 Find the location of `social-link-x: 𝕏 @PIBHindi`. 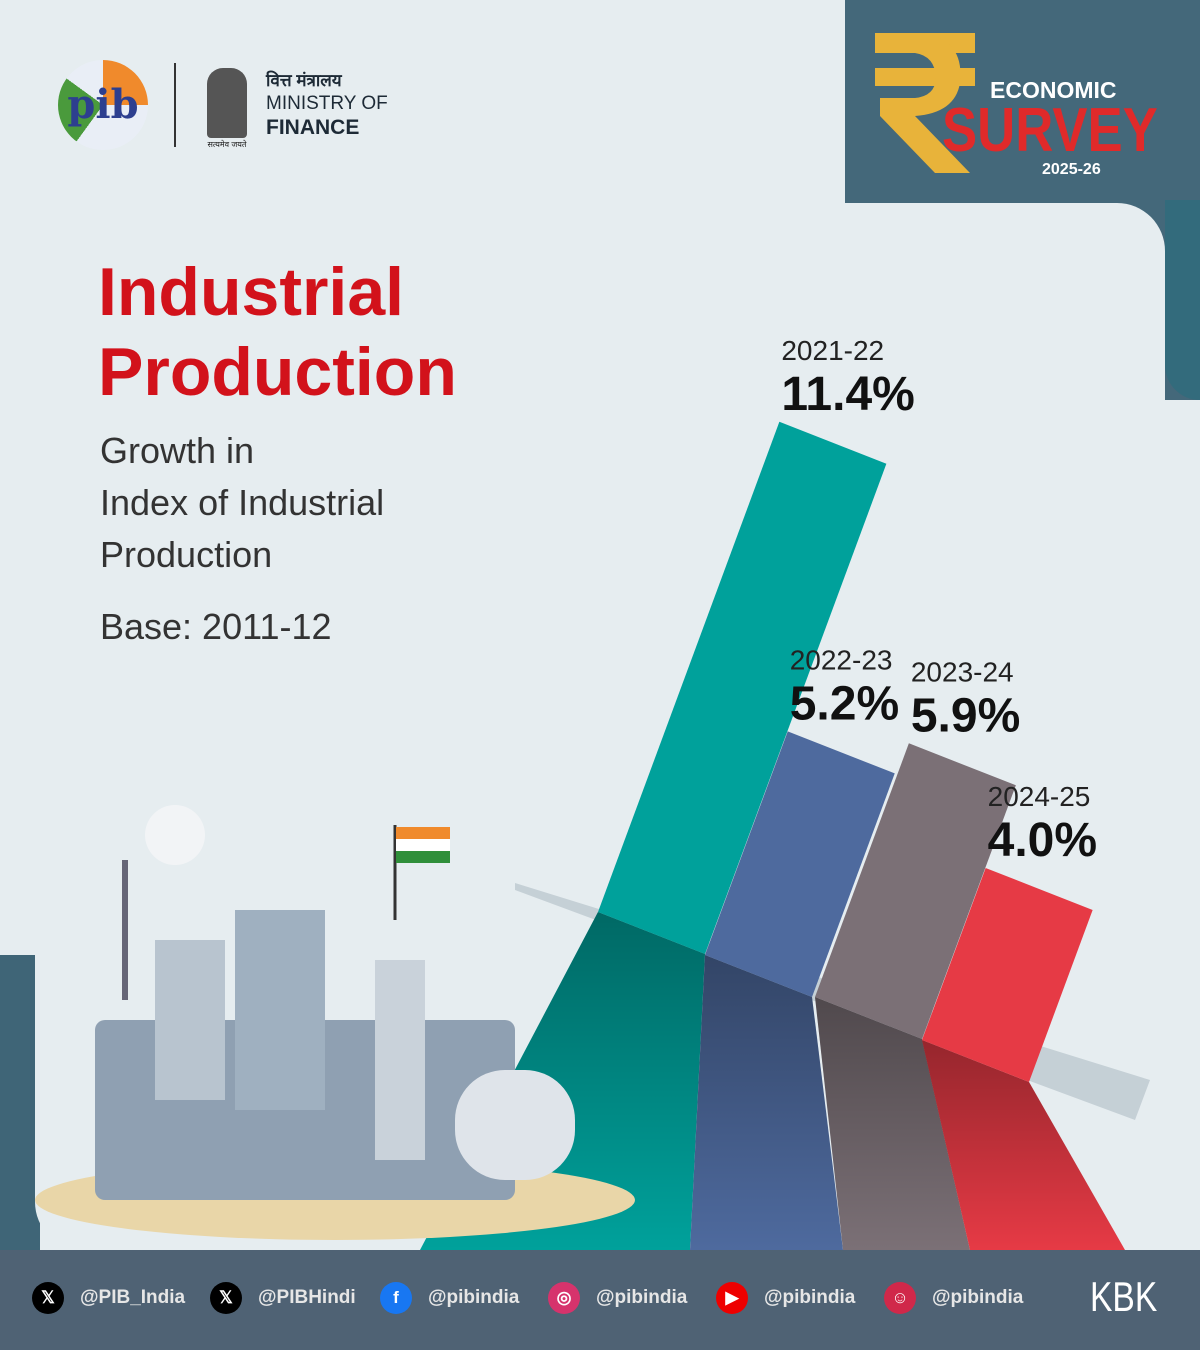

social-link-x: 𝕏 @PIBHindi is located at coordinates (283, 1298).